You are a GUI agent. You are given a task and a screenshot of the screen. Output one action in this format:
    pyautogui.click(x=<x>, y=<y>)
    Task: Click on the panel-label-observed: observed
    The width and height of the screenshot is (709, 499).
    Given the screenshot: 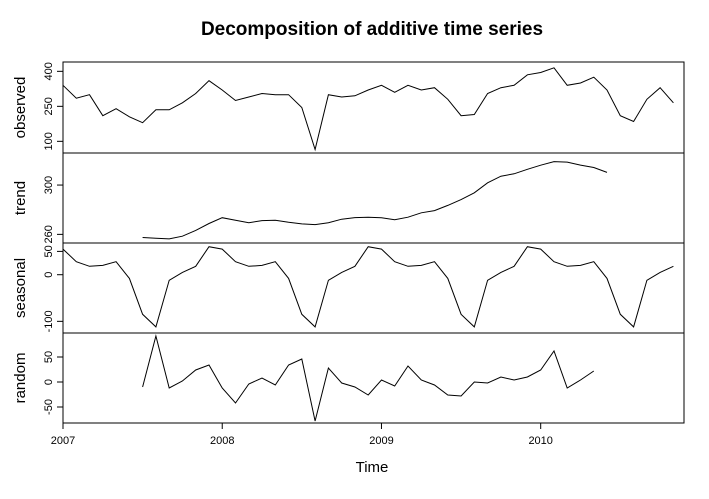 What is the action you would take?
    pyautogui.click(x=20, y=108)
    